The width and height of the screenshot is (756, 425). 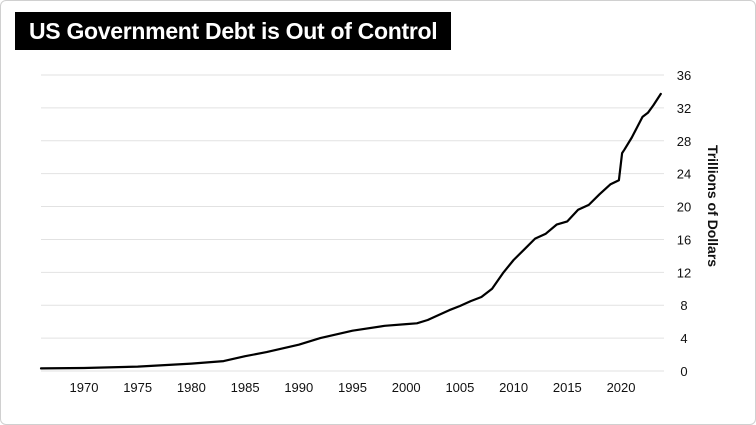 What do you see at coordinates (137, 387) in the screenshot?
I see `x-tick-label: 1975` at bounding box center [137, 387].